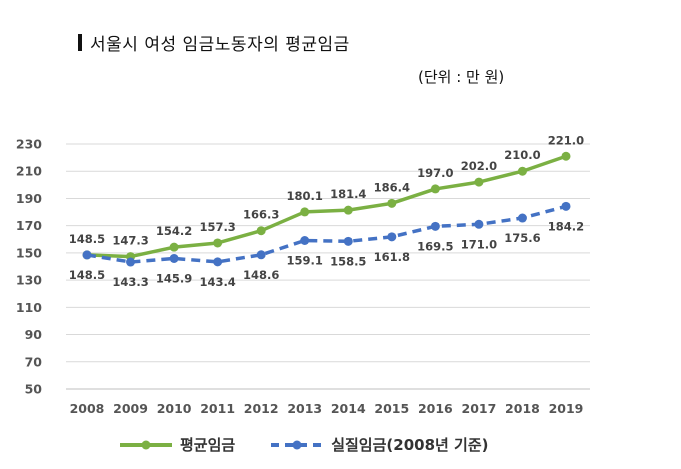  Describe the element at coordinates (348, 408) in the screenshot. I see `x-tick-label: 2014` at that location.